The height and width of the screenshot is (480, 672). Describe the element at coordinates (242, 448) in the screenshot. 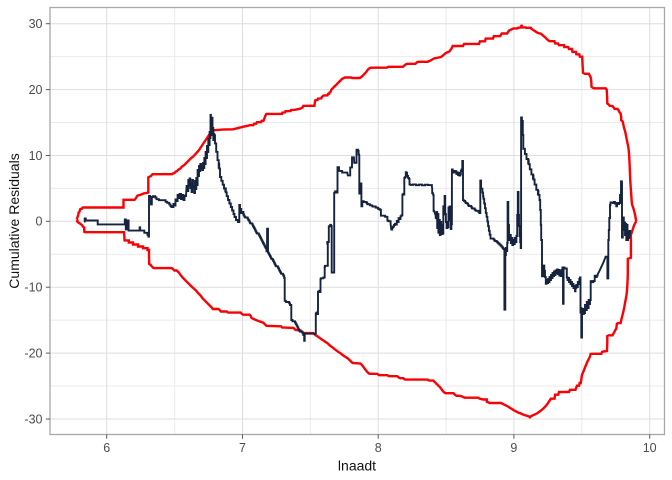

I see `svg-text: 7` at that location.